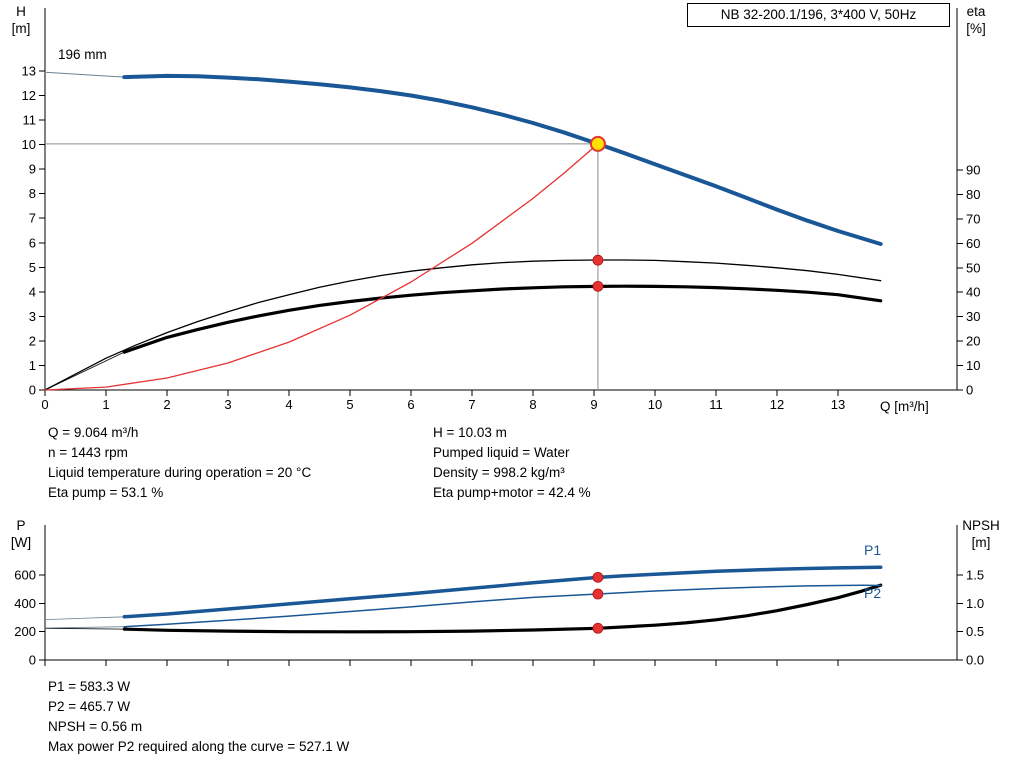 The height and width of the screenshot is (781, 1024). Describe the element at coordinates (21, 11) in the screenshot. I see `h-axis-label: H` at that location.